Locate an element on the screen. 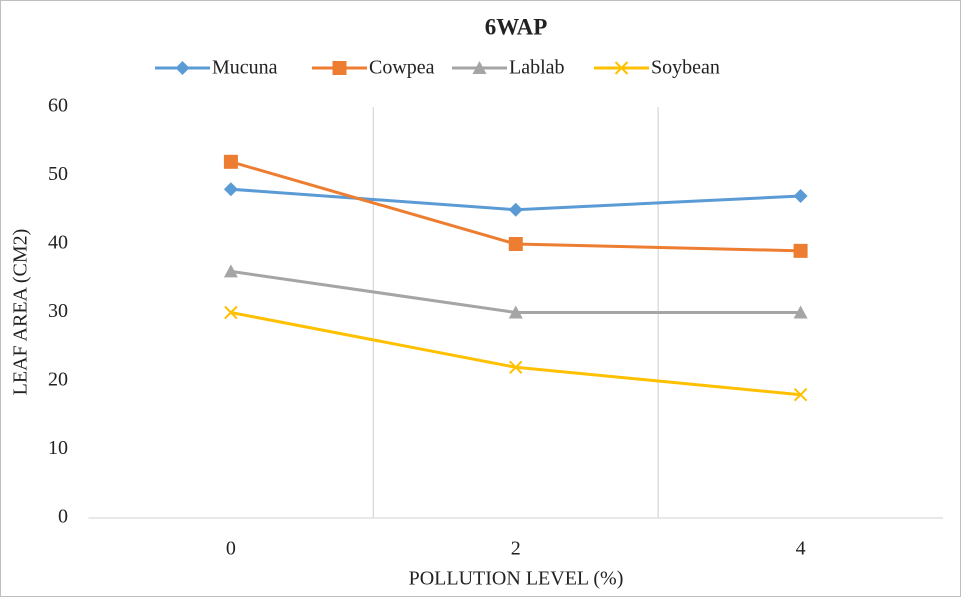 This screenshot has height=597, width=961. y-tick-label: 30 is located at coordinates (58, 311).